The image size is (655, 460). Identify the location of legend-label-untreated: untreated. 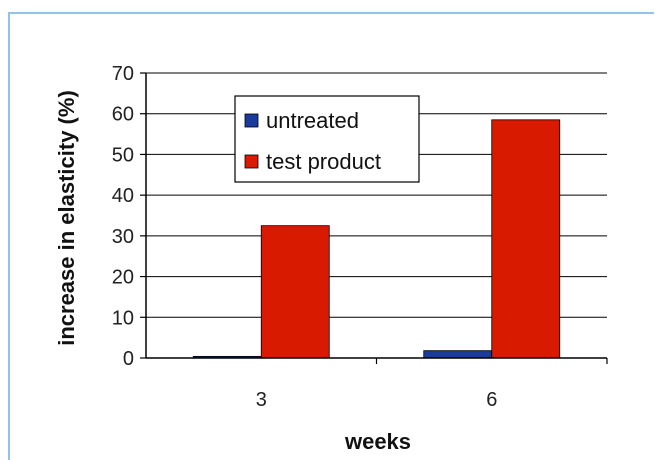
(312, 120).